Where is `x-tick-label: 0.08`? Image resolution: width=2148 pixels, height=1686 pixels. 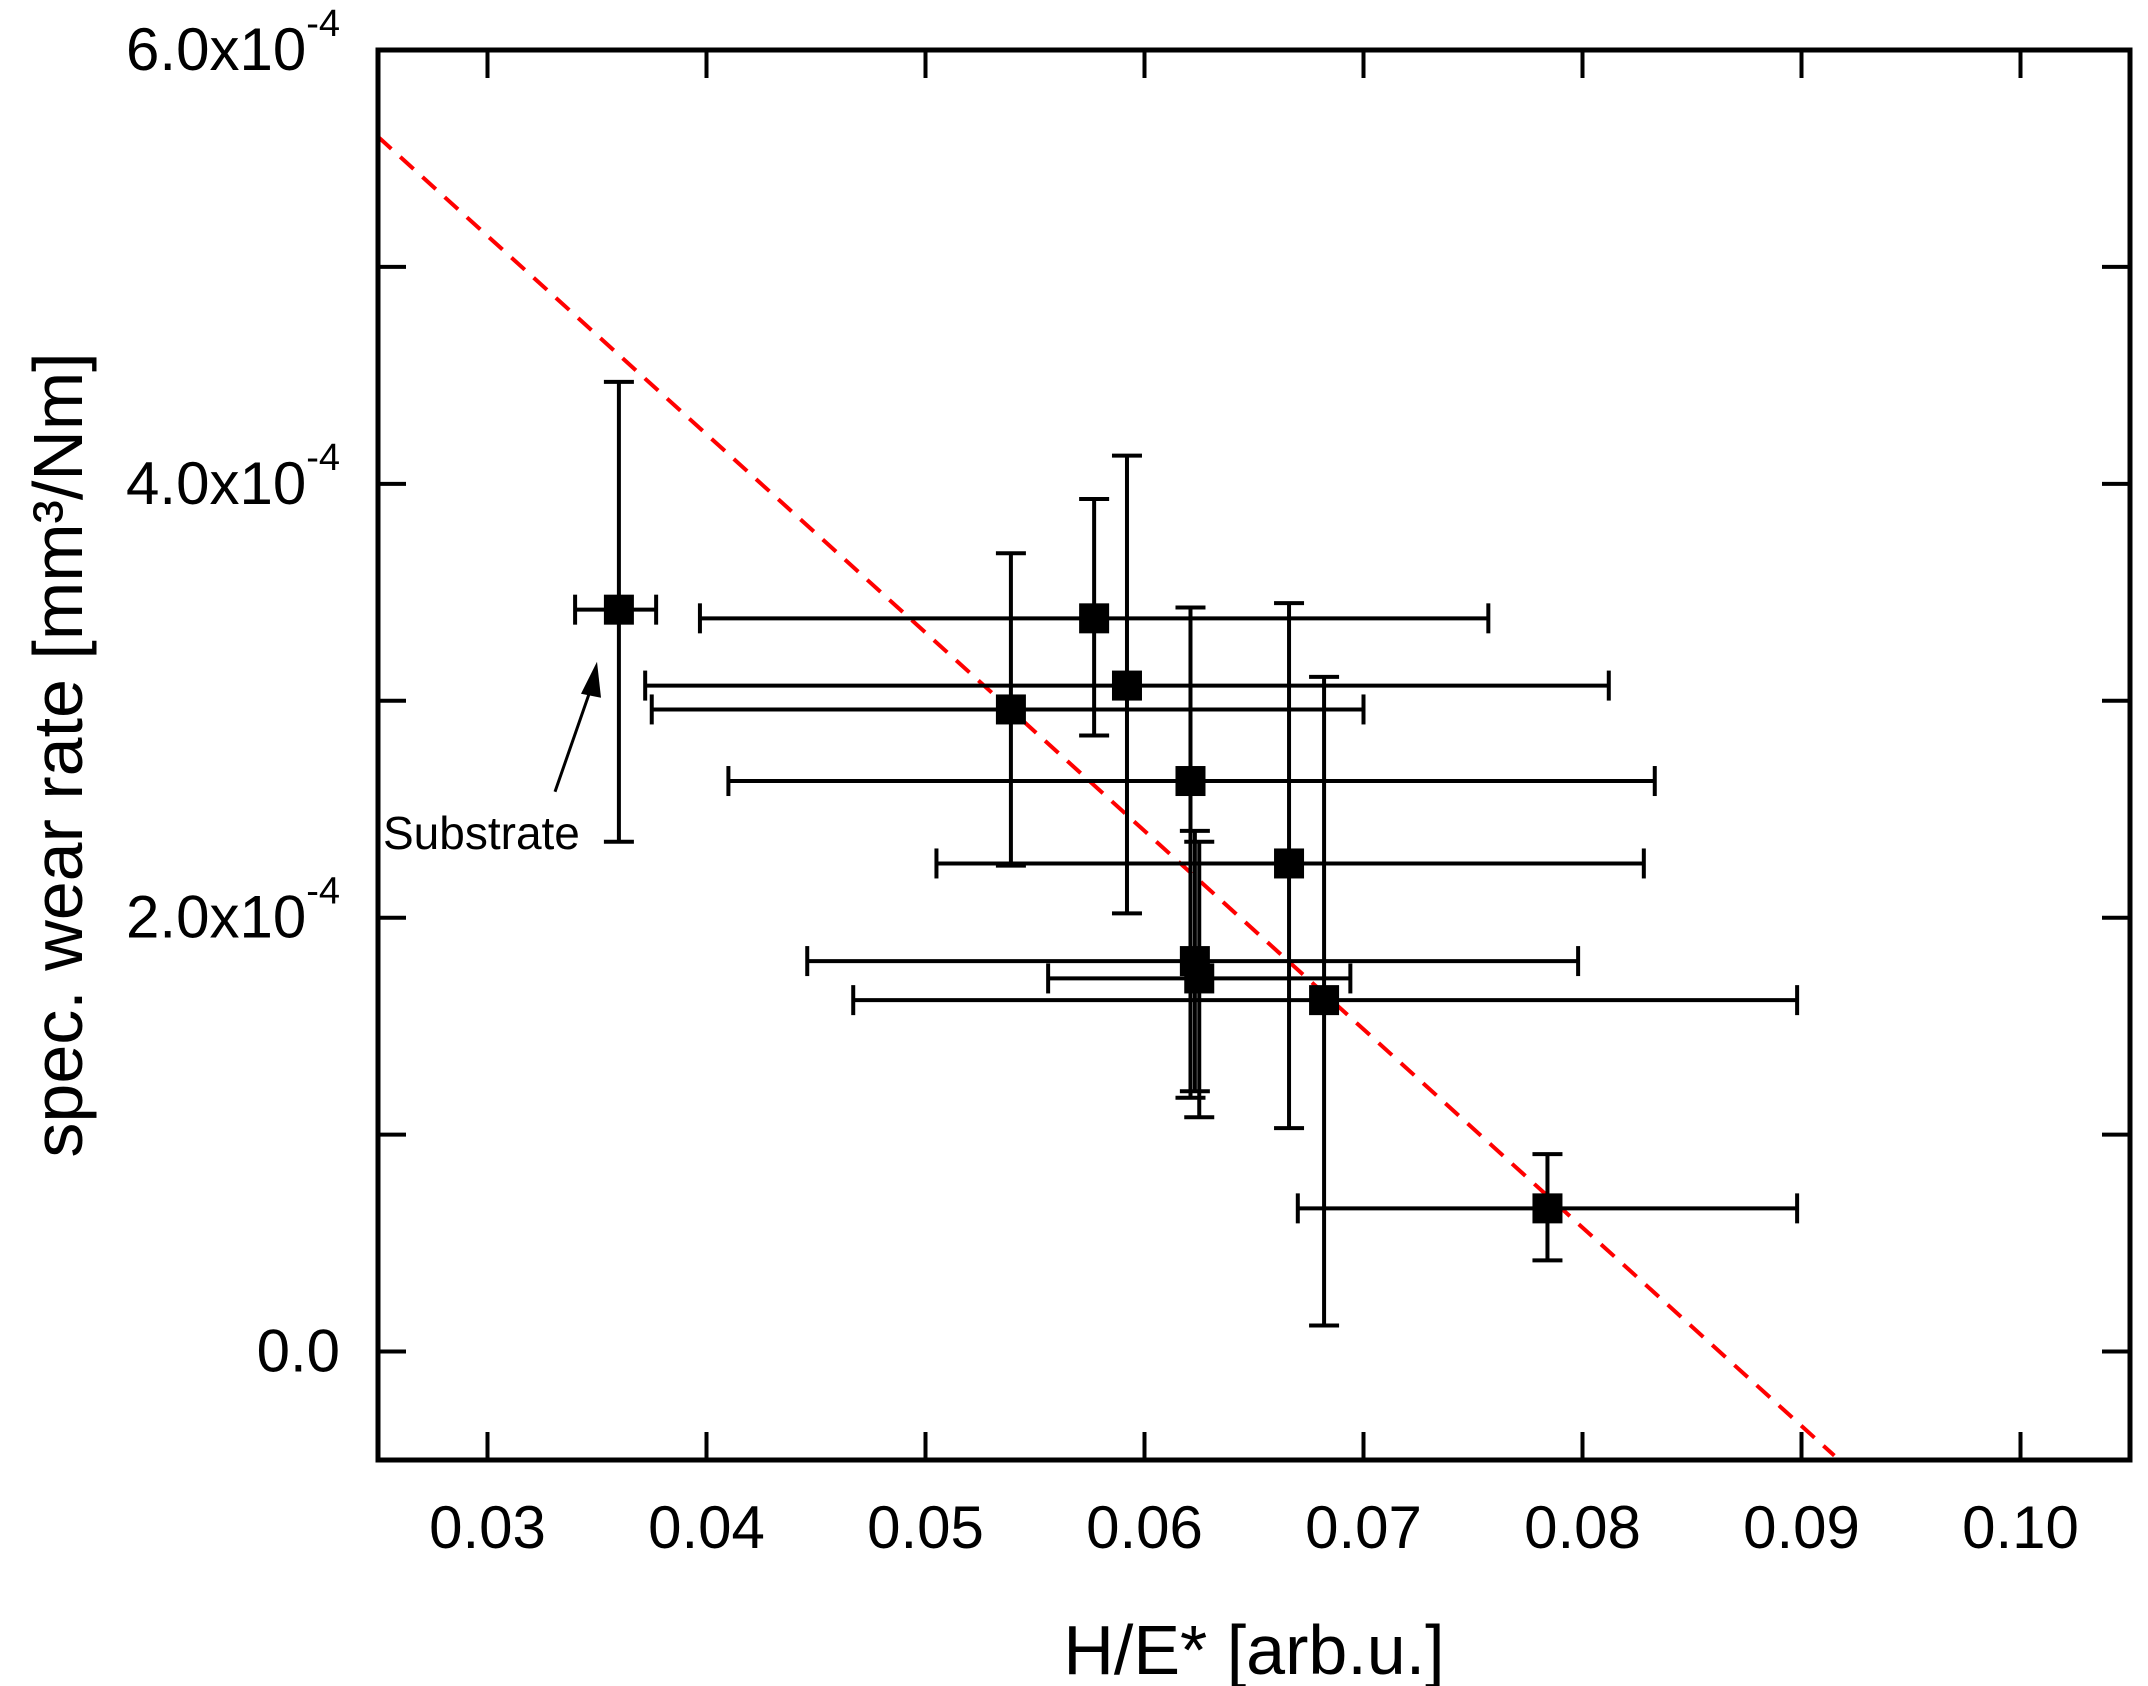
x-tick-label: 0.08 is located at coordinates (1582, 1527).